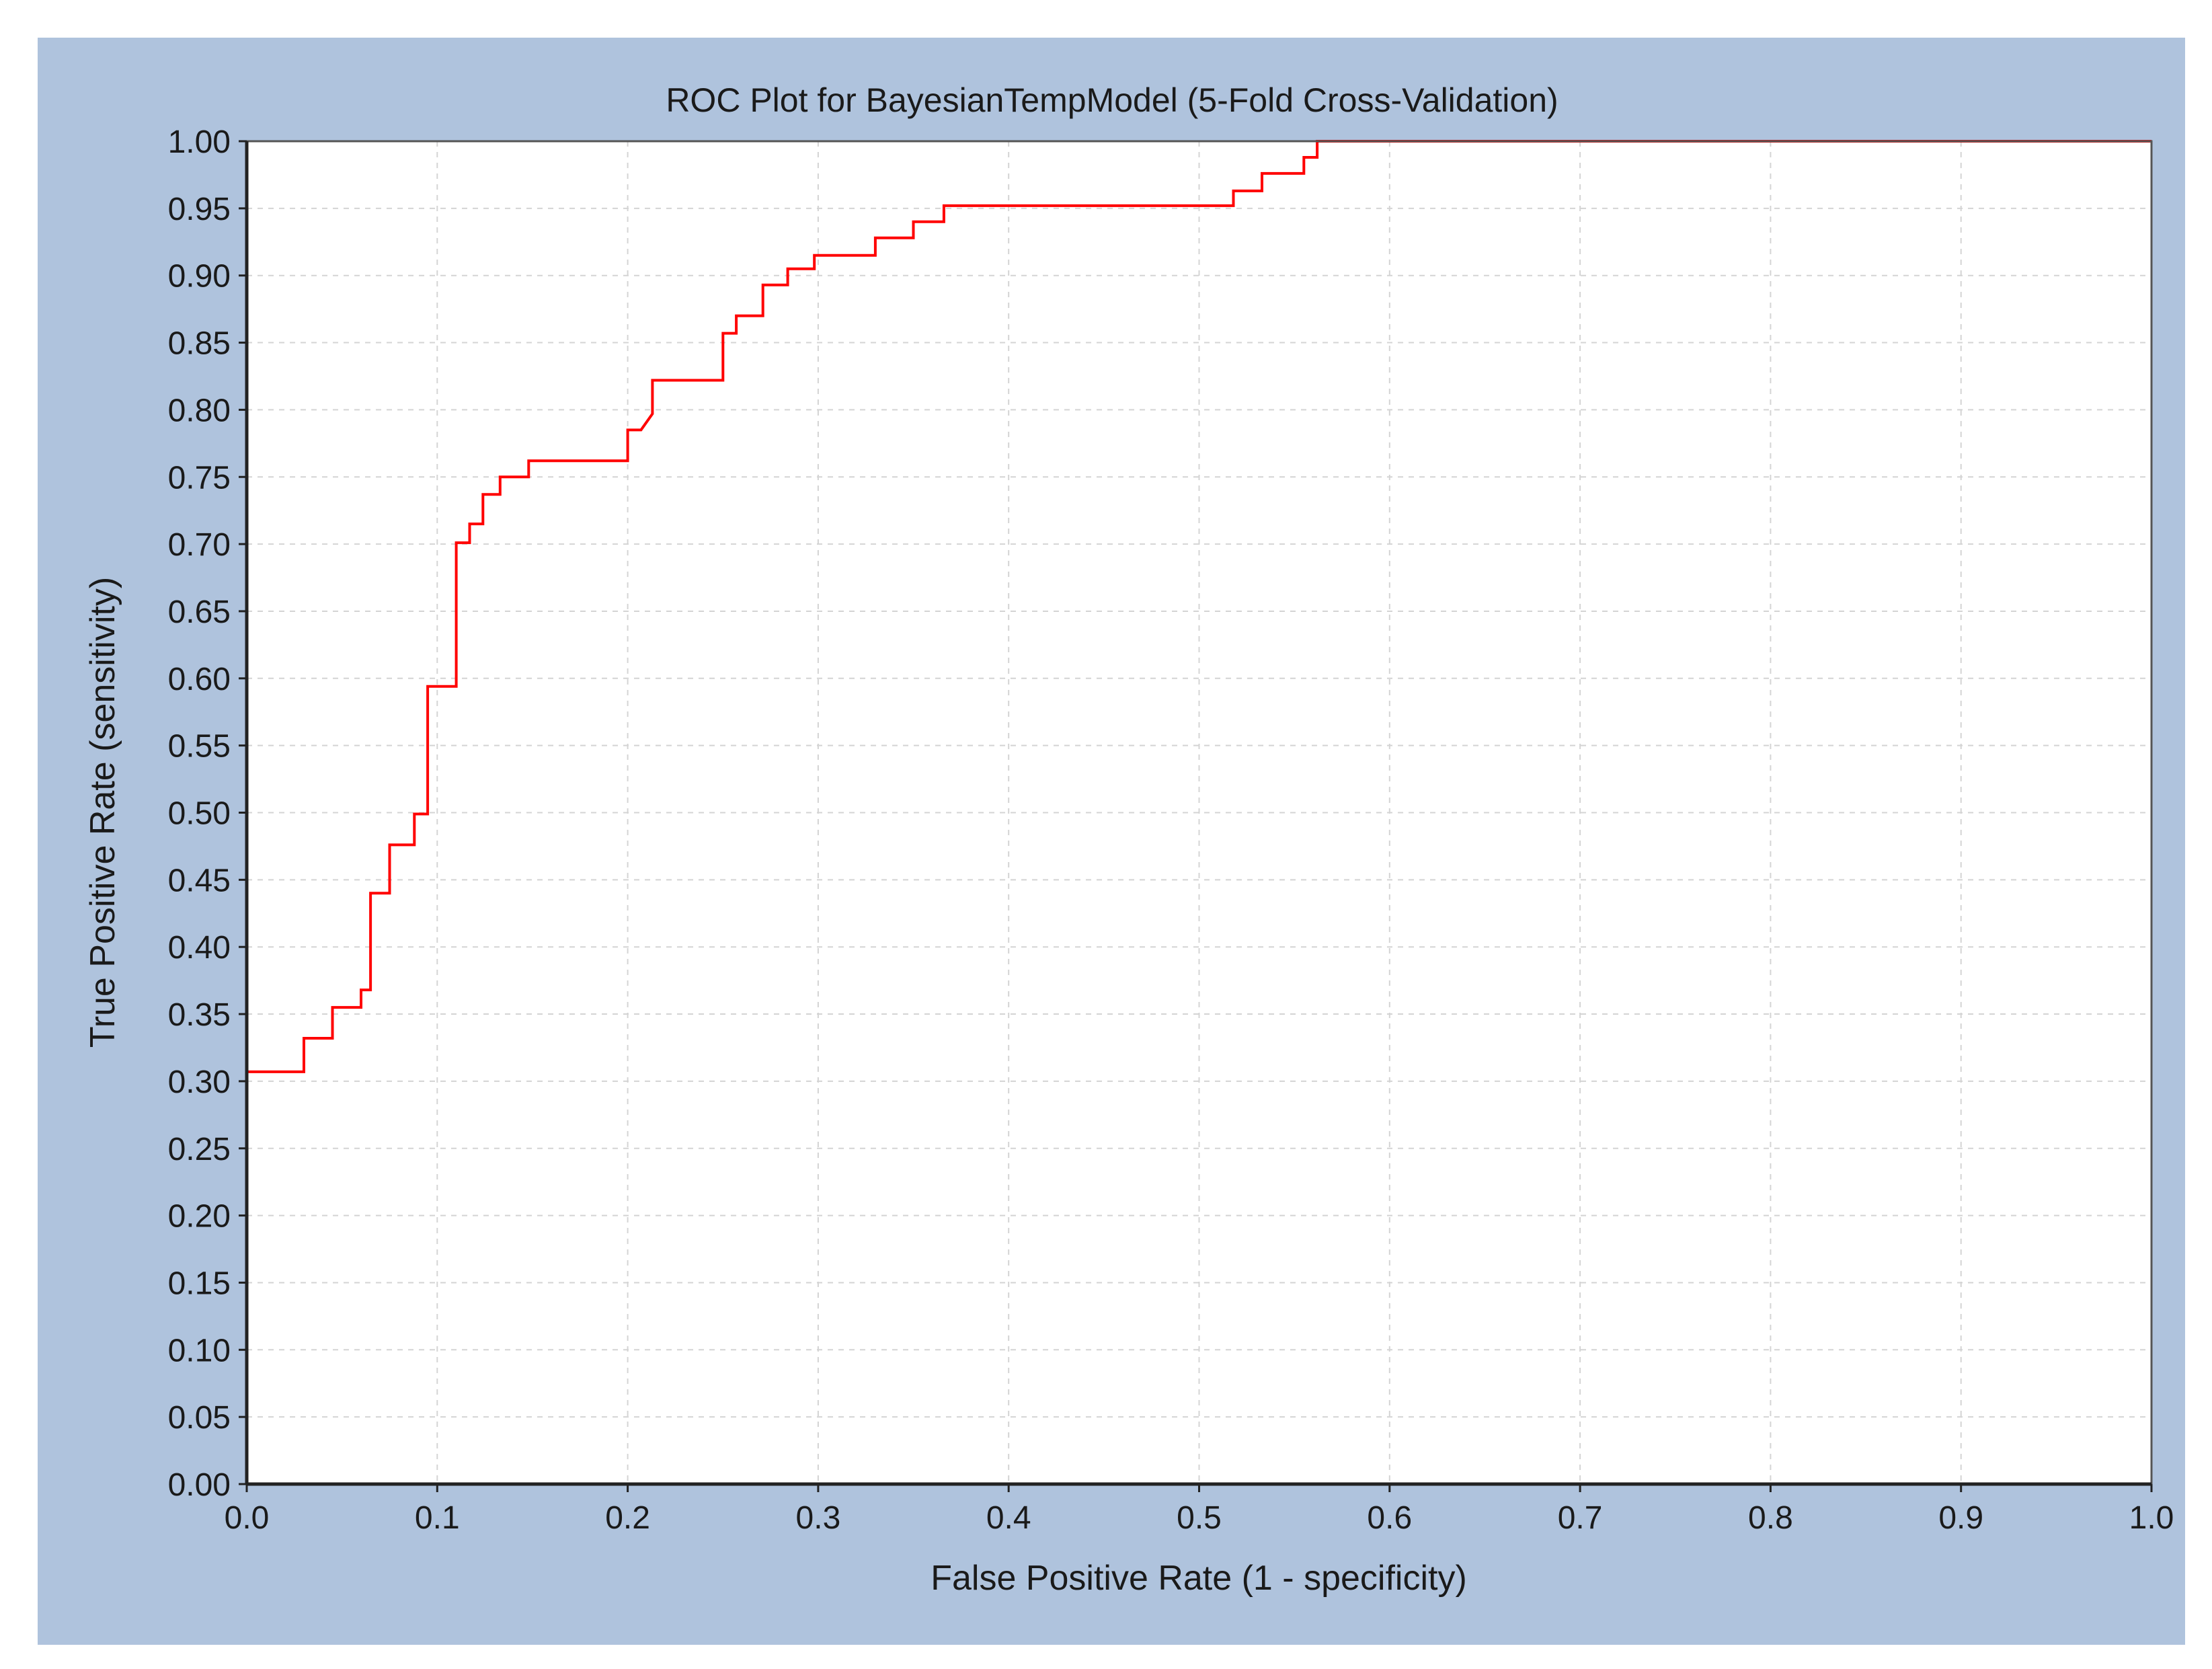 The height and width of the screenshot is (1669, 2212). What do you see at coordinates (627, 1518) in the screenshot?
I see `x-tick-label: 0.2` at bounding box center [627, 1518].